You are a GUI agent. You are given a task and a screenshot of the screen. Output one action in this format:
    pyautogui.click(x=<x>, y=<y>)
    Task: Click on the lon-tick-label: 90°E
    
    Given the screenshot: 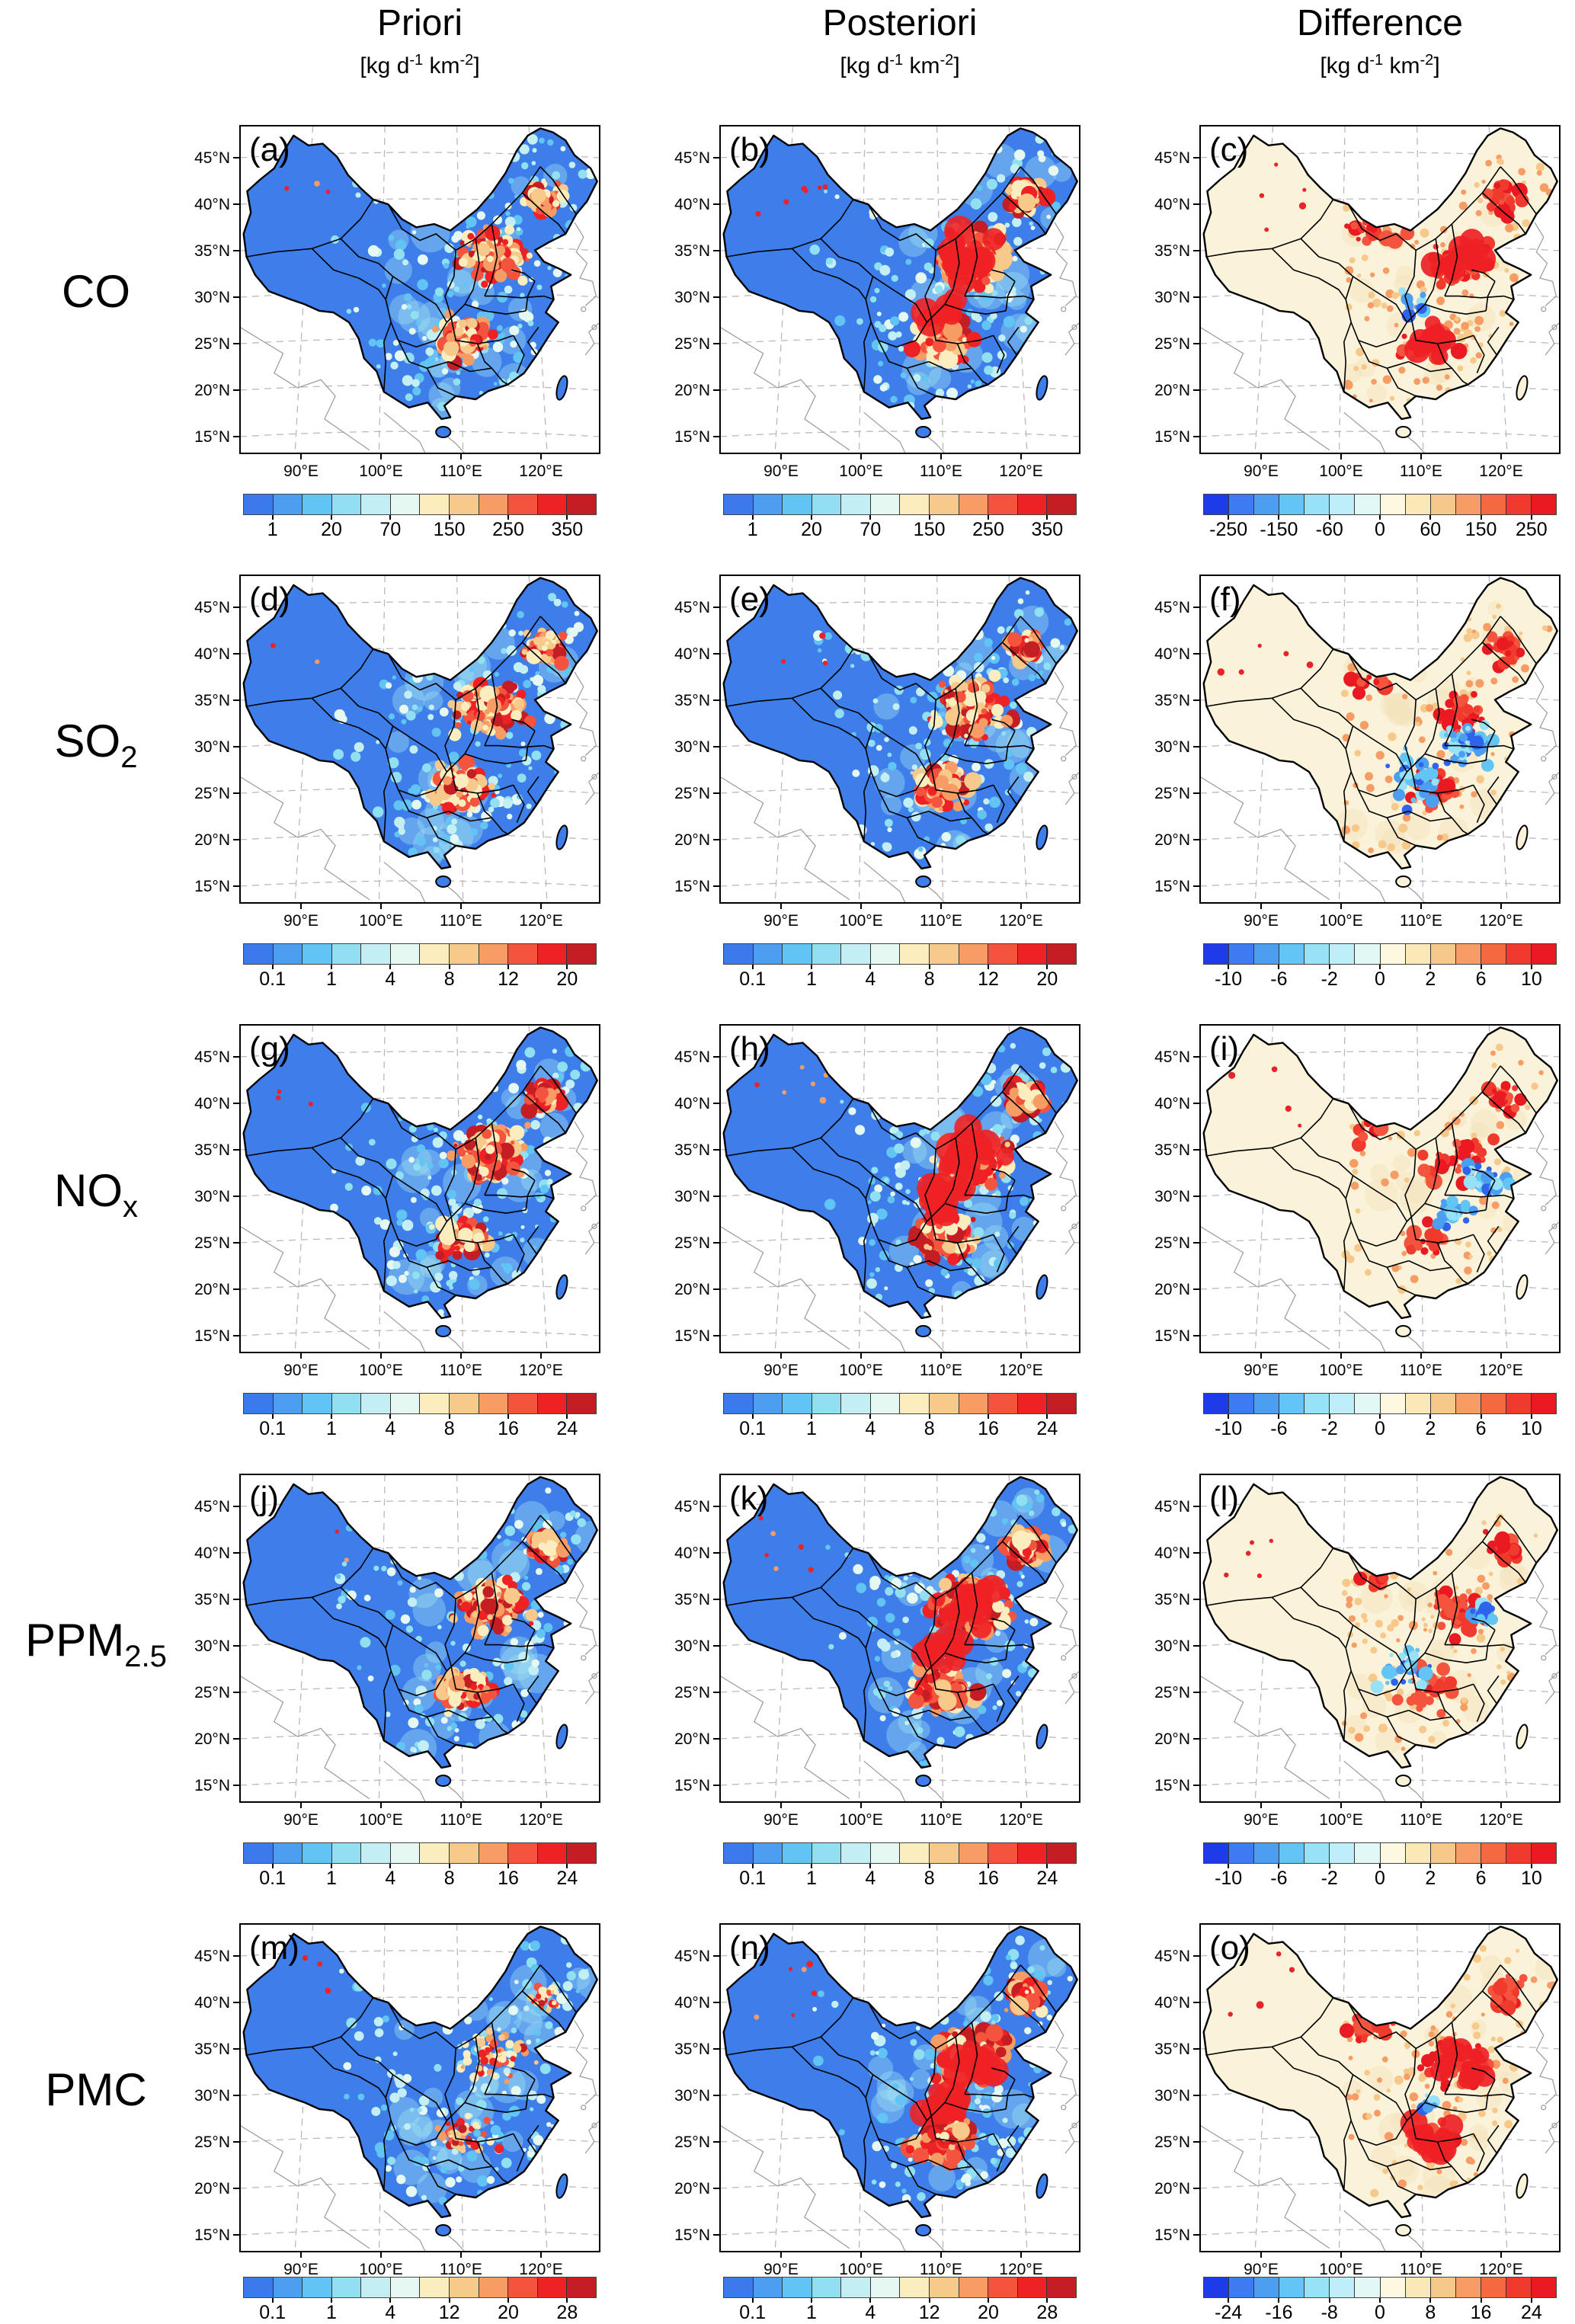 What is the action you would take?
    pyautogui.click(x=301, y=921)
    